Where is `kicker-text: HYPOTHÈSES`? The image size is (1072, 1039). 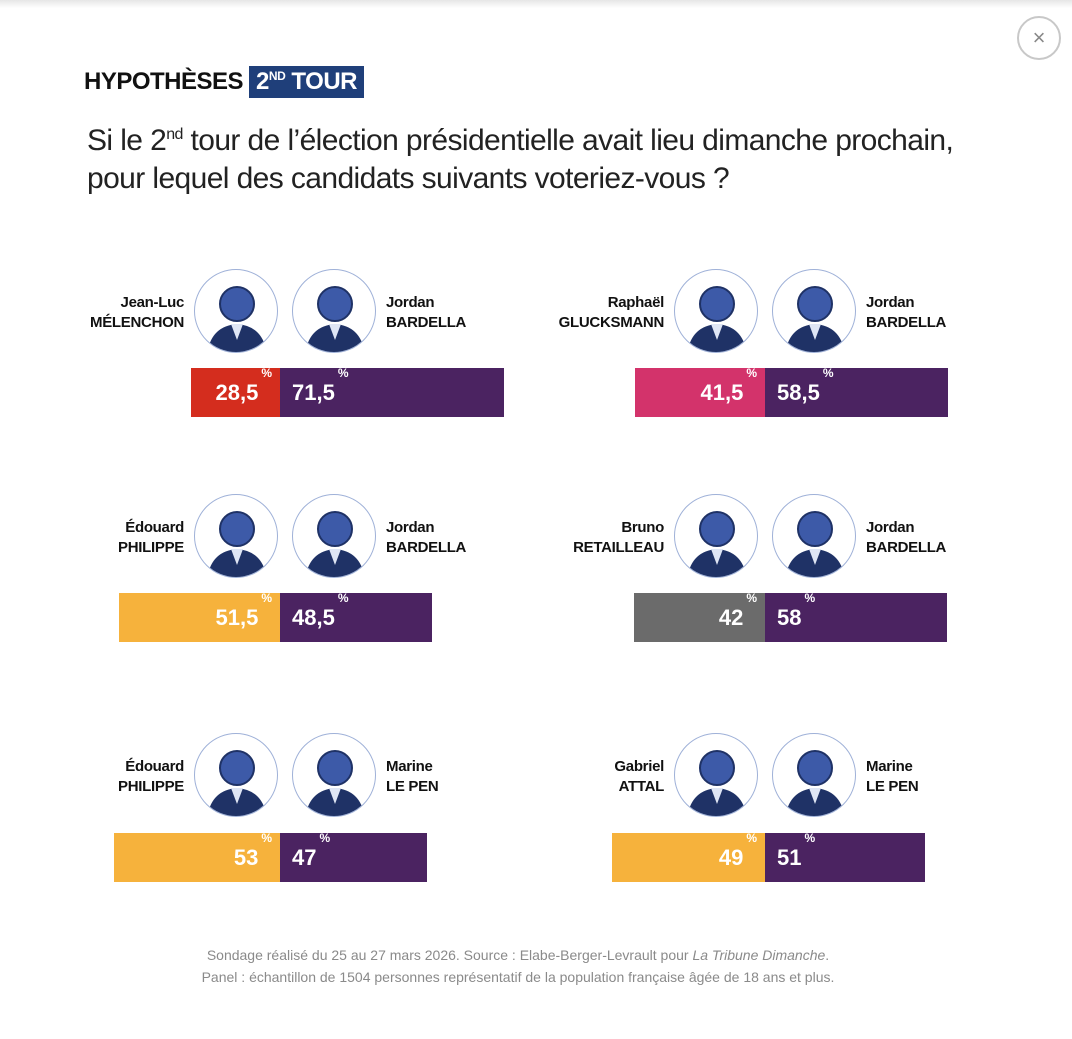
kicker-text: HYPOTHÈSES is located at coordinates (164, 81).